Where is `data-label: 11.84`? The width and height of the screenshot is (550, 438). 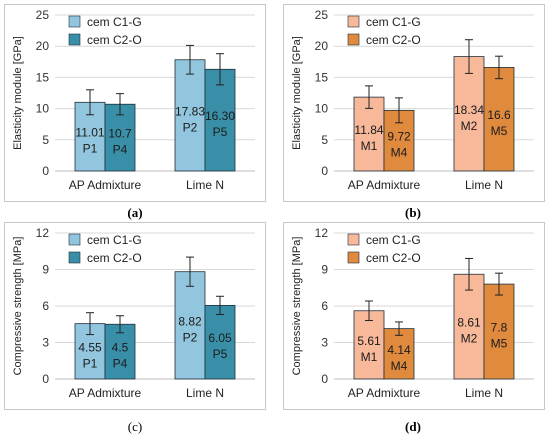
data-label: 11.84 is located at coordinates (368, 130).